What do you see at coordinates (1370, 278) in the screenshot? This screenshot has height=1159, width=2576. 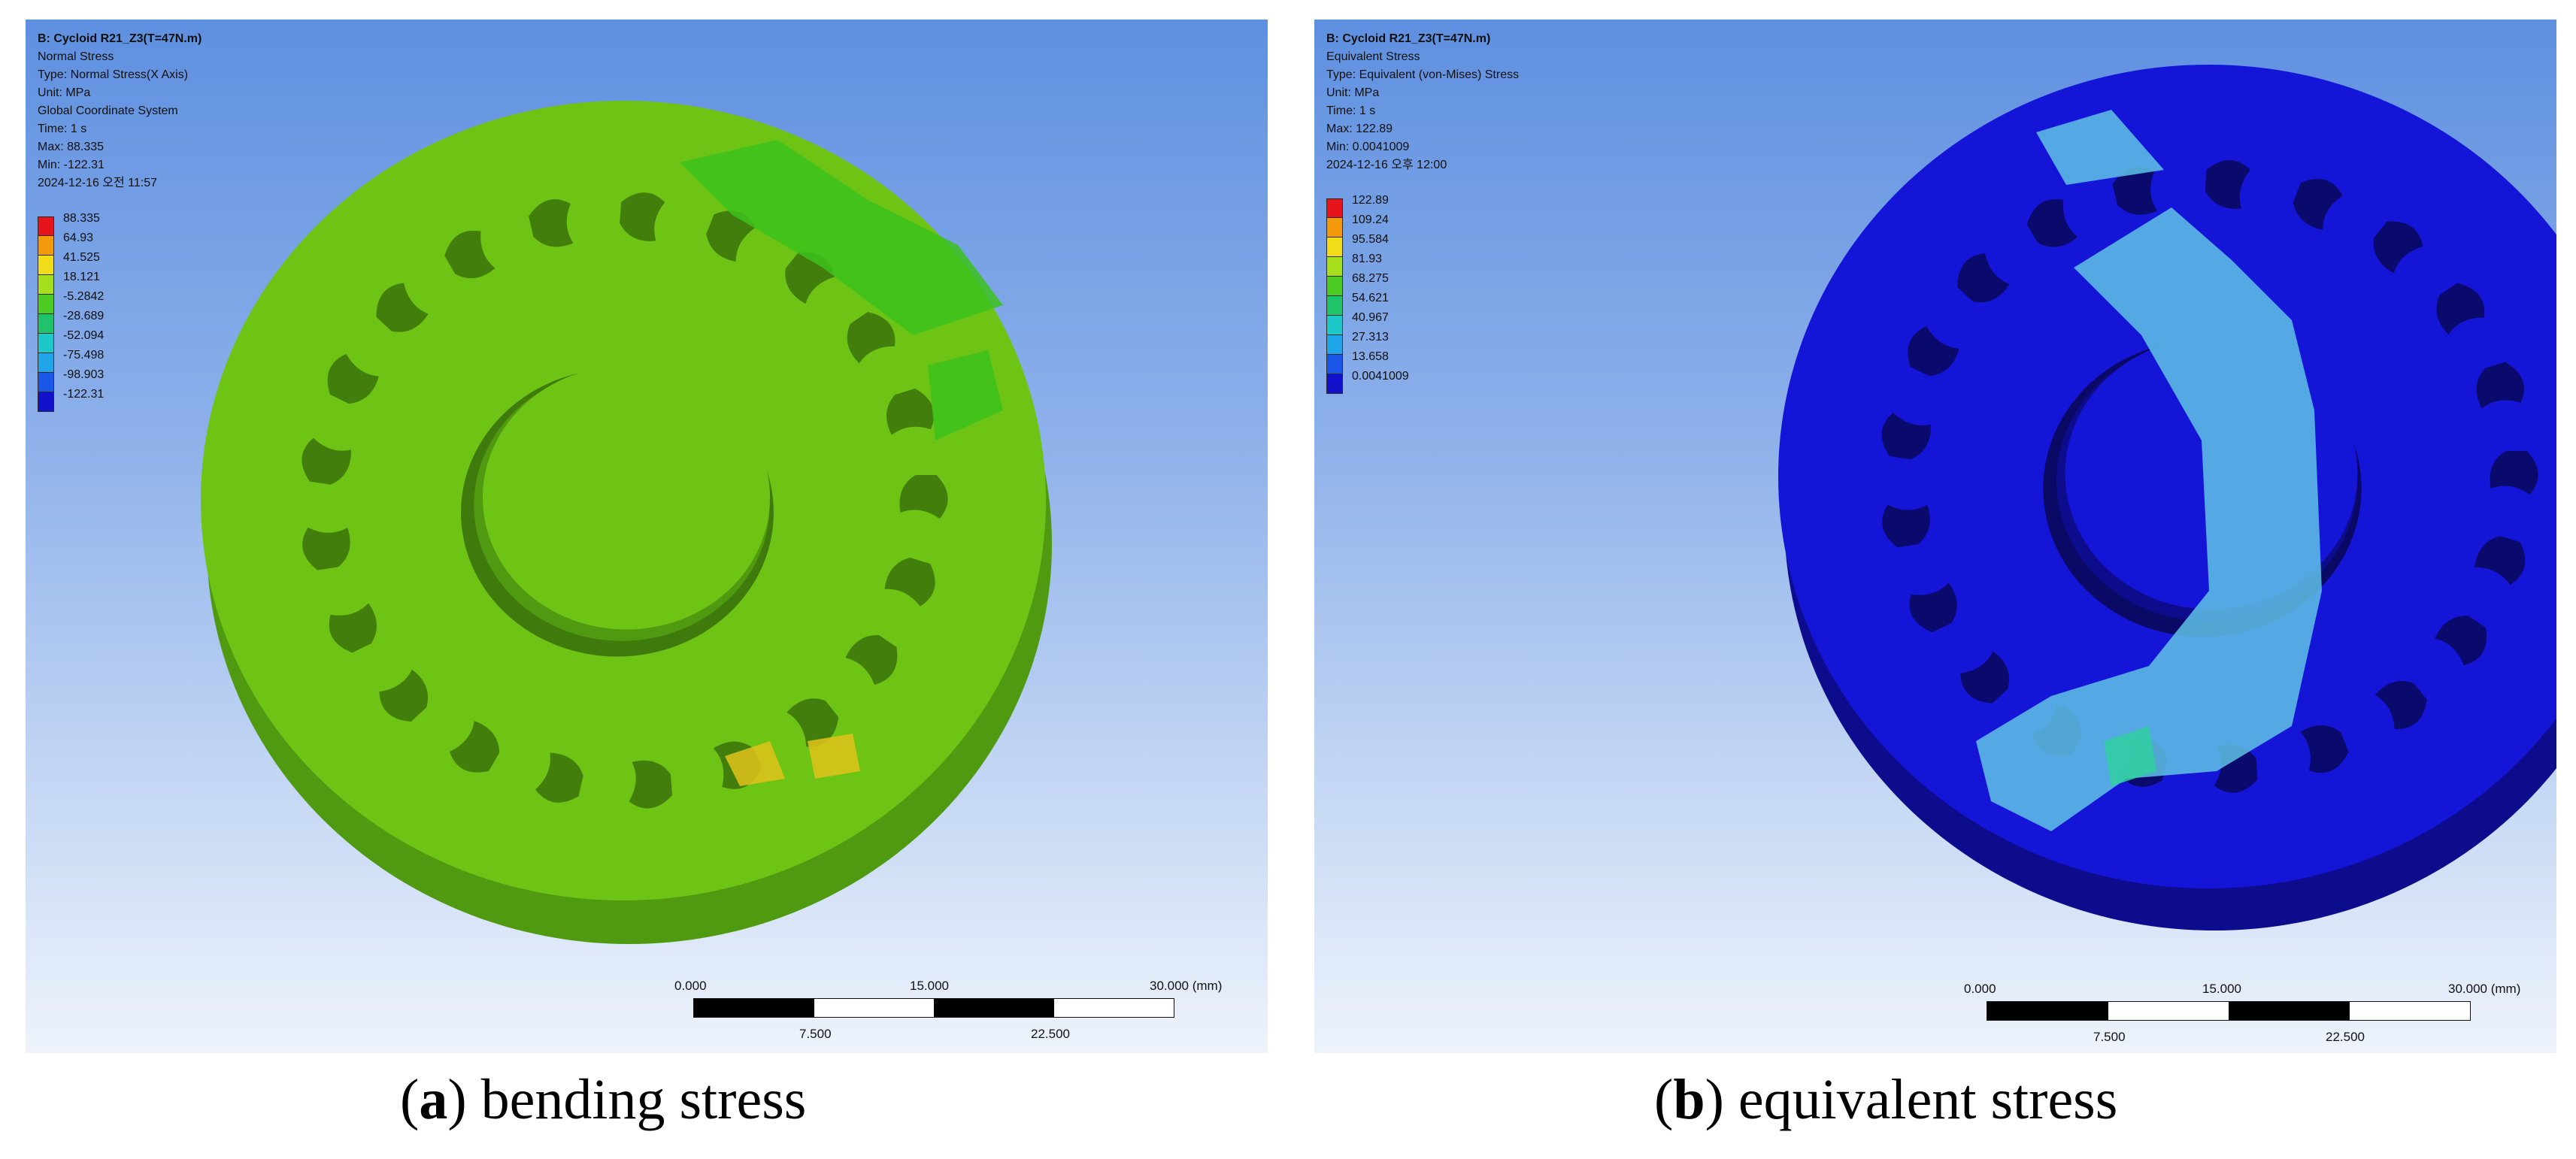 I see `legend-label: 68.275` at bounding box center [1370, 278].